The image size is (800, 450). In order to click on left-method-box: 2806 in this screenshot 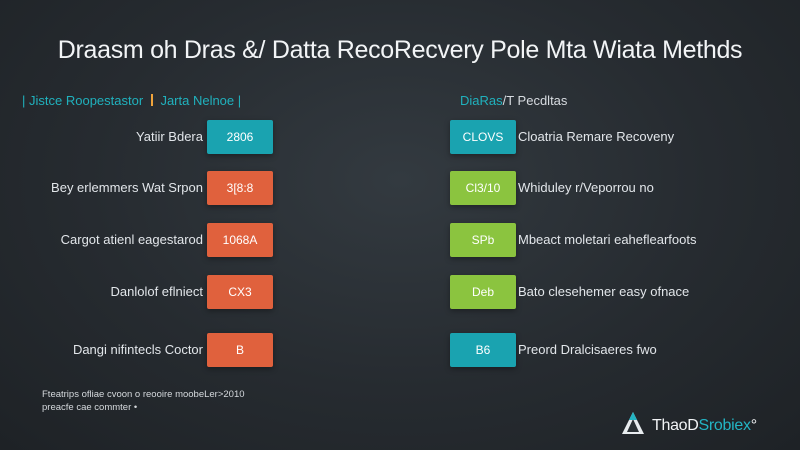, I will do `click(240, 137)`.